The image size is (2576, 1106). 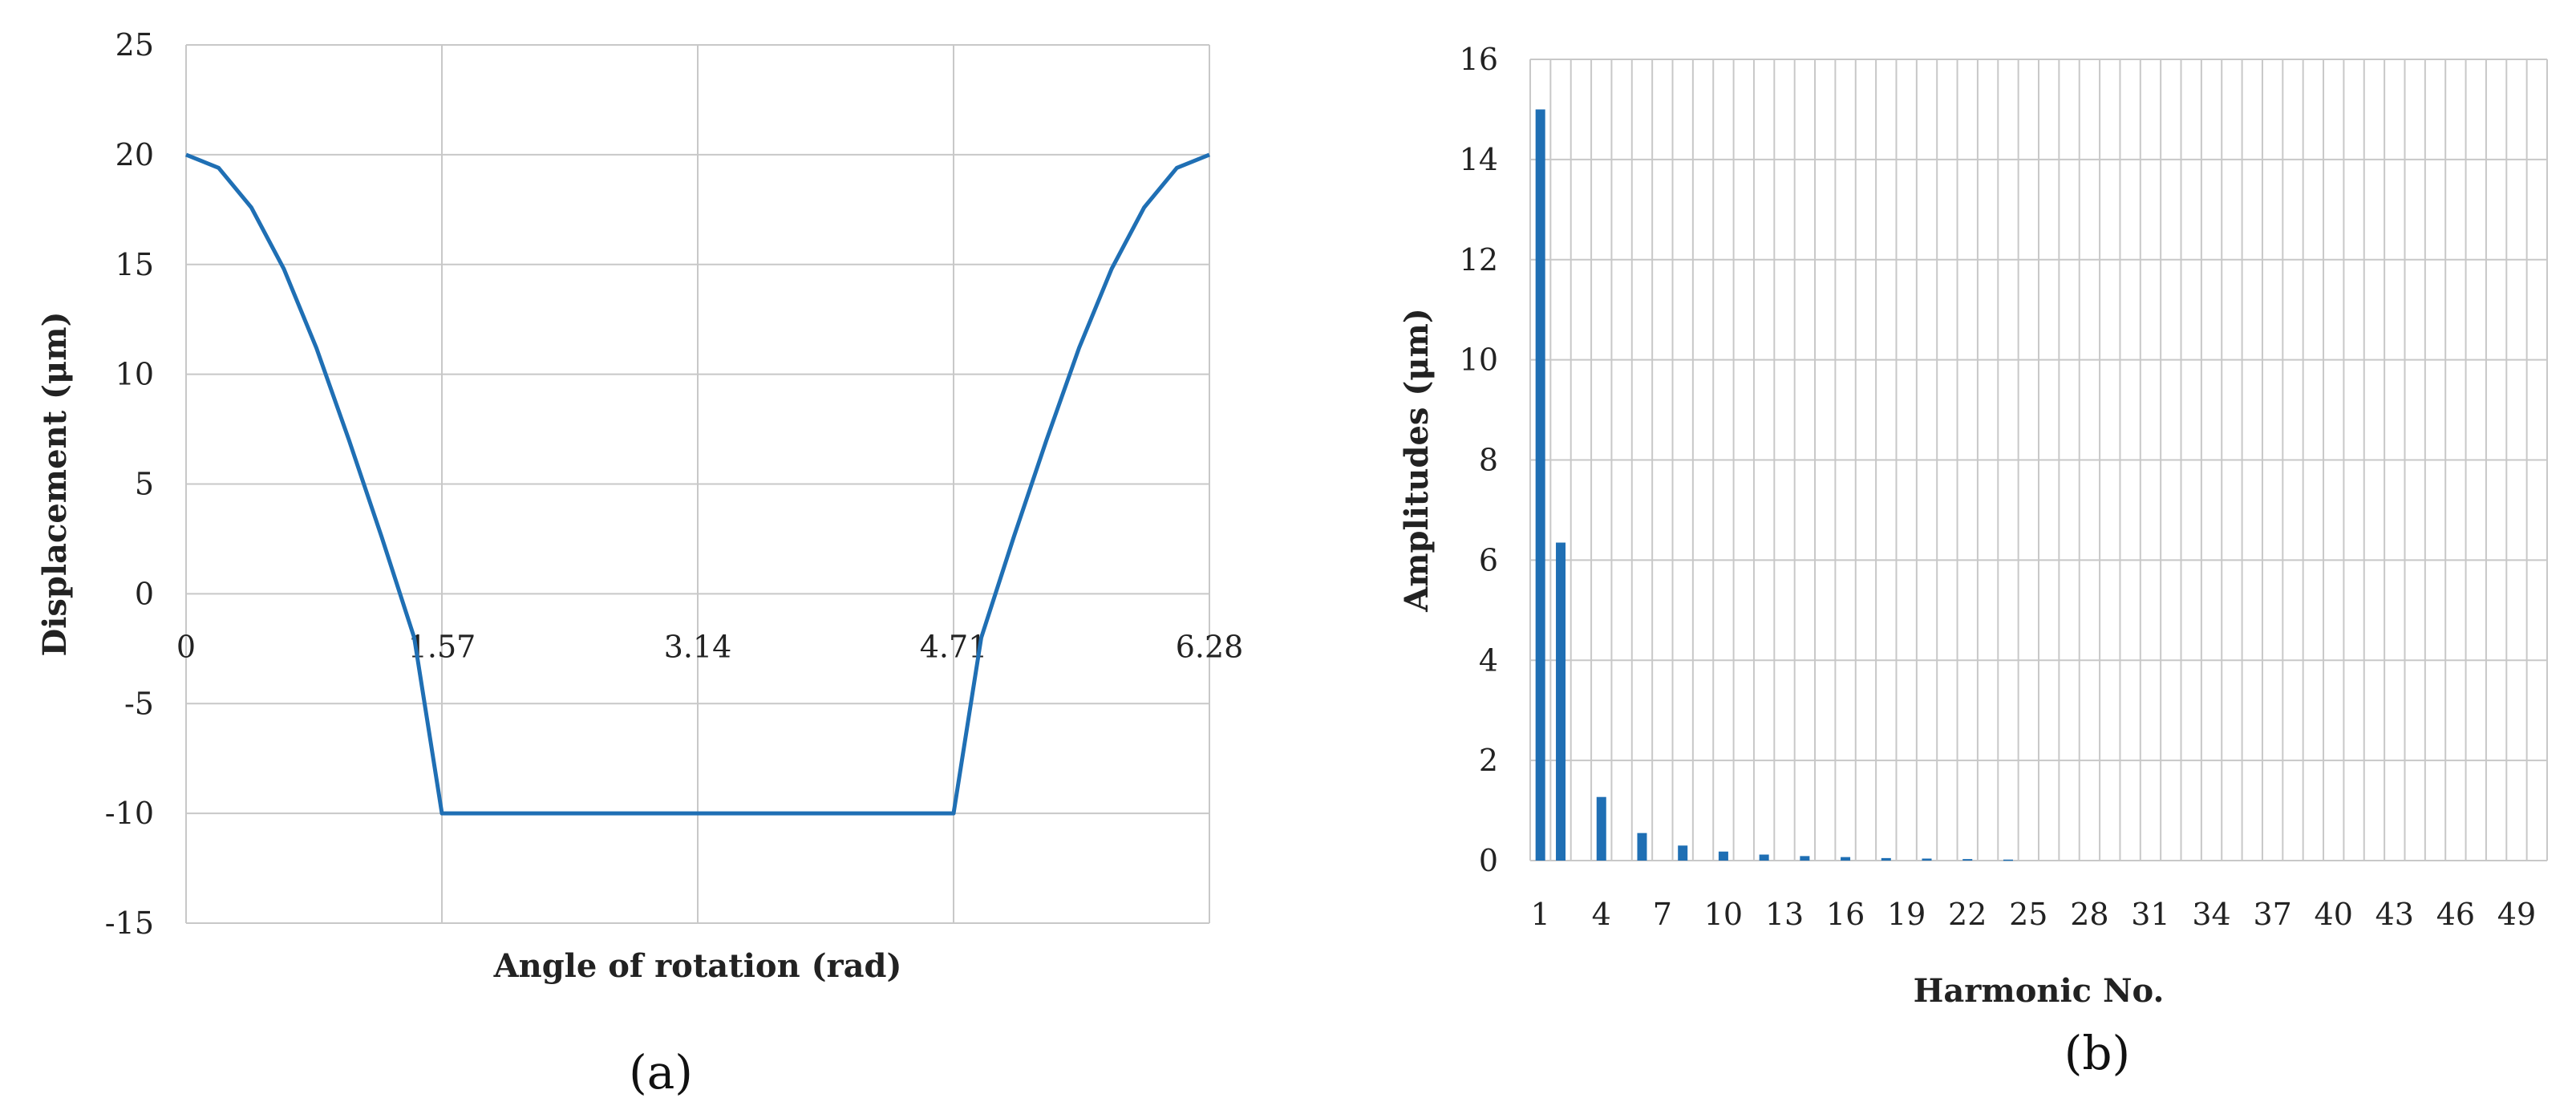 I want to click on chart-a-panel-label: (a), so click(x=661, y=1072).